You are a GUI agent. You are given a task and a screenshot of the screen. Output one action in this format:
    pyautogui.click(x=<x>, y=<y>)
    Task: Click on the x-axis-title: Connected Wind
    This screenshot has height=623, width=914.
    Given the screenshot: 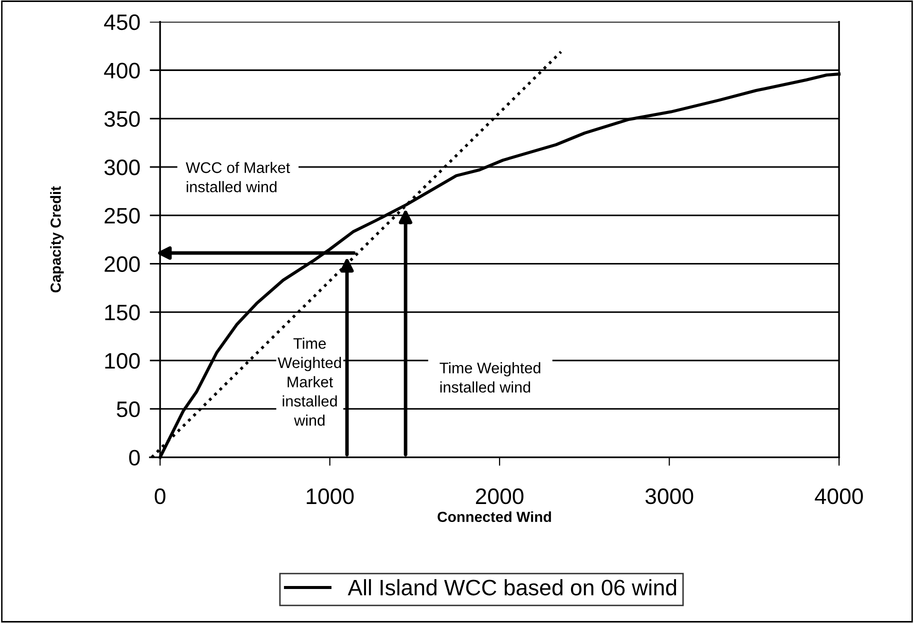 What is the action you would take?
    pyautogui.click(x=494, y=516)
    